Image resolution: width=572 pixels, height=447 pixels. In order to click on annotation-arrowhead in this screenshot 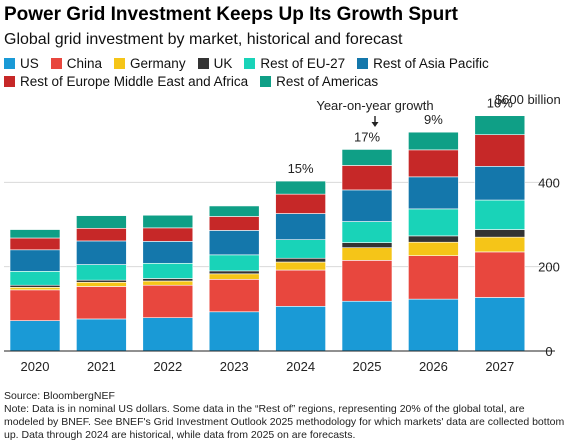, I will do `click(375, 124)`.